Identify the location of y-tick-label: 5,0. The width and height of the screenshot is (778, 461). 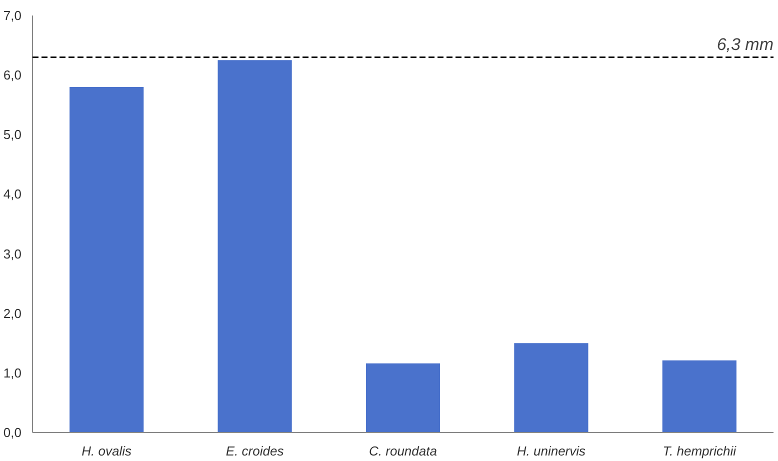
(12, 134).